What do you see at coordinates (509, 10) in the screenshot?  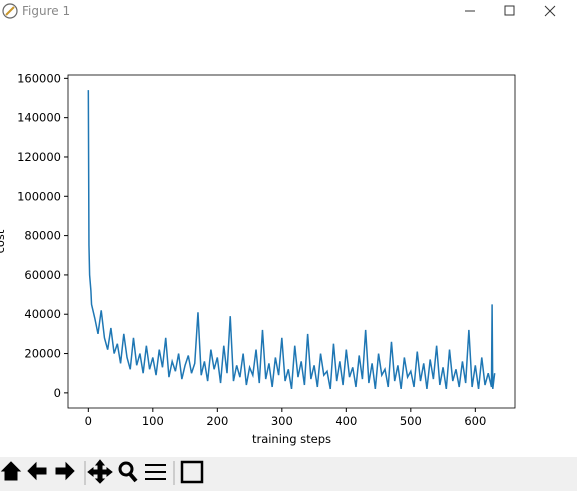 I see `maximize-button` at bounding box center [509, 10].